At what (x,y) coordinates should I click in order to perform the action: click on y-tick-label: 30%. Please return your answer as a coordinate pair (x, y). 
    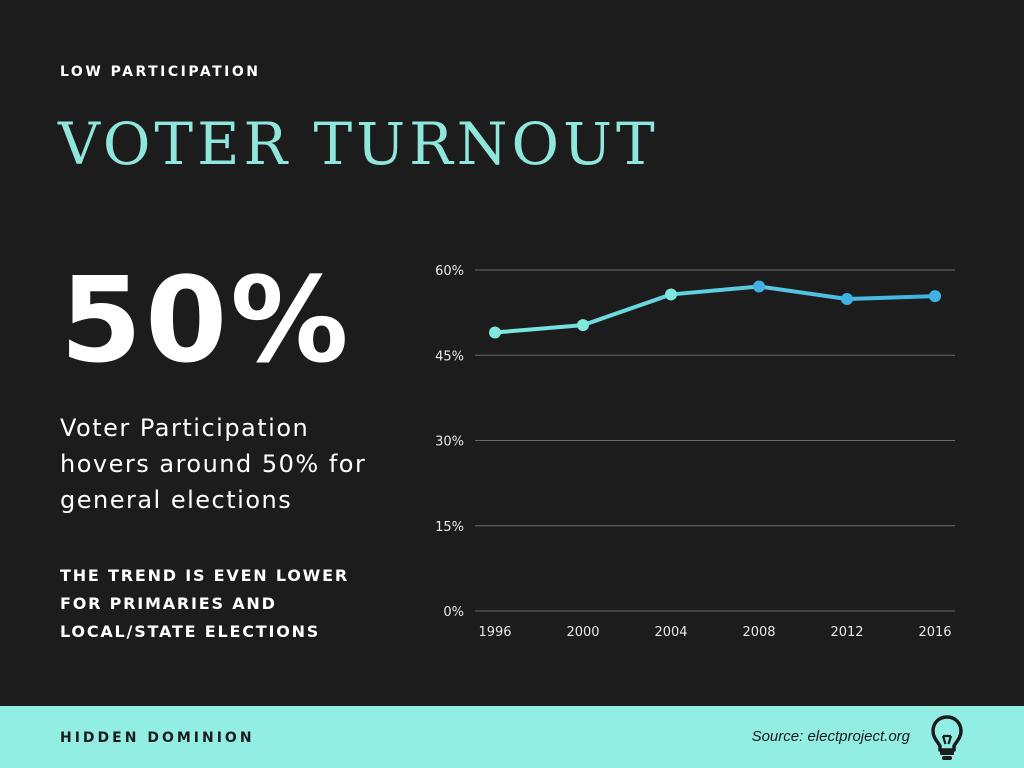
    Looking at the image, I should click on (449, 442).